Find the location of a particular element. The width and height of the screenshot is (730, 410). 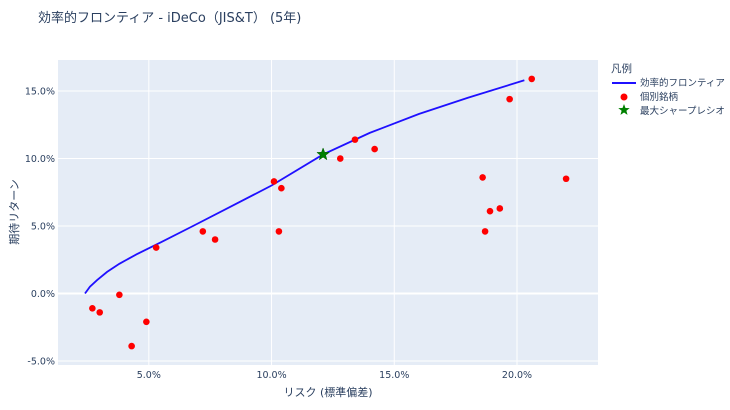

max-sharpe-series is located at coordinates (323, 154).